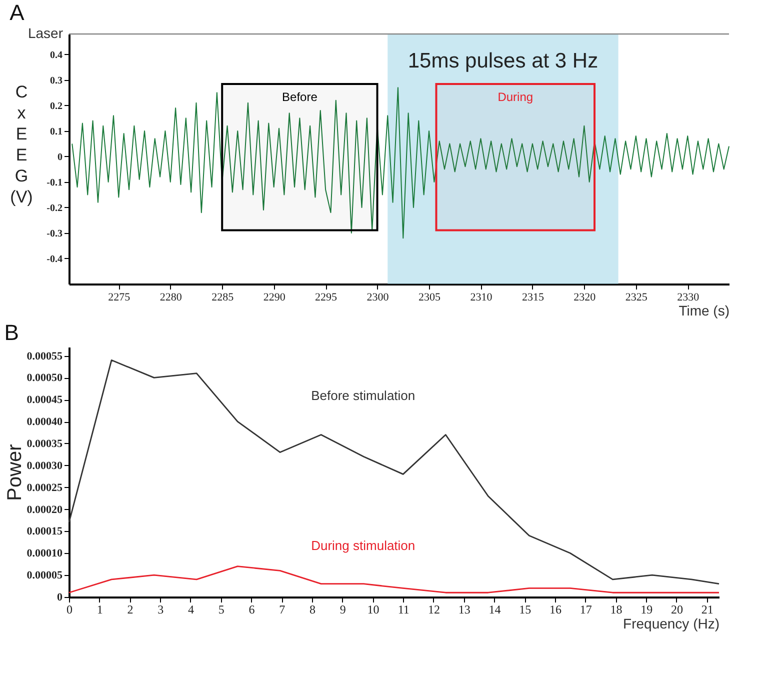 Image resolution: width=760 pixels, height=676 pixels. Describe the element at coordinates (171, 298) in the screenshot. I see `x-tick-label: 2280` at that location.